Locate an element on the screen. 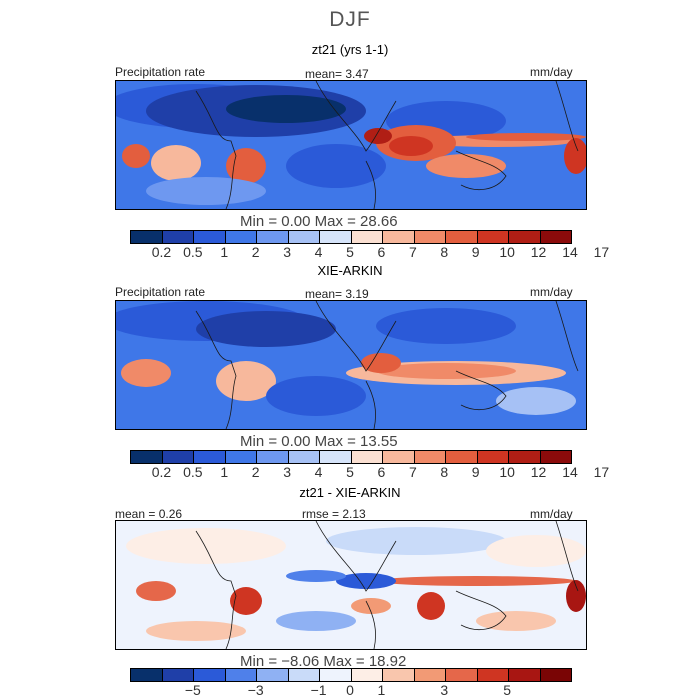  panel-3-mean-label: mean = 0.26 is located at coordinates (149, 514).